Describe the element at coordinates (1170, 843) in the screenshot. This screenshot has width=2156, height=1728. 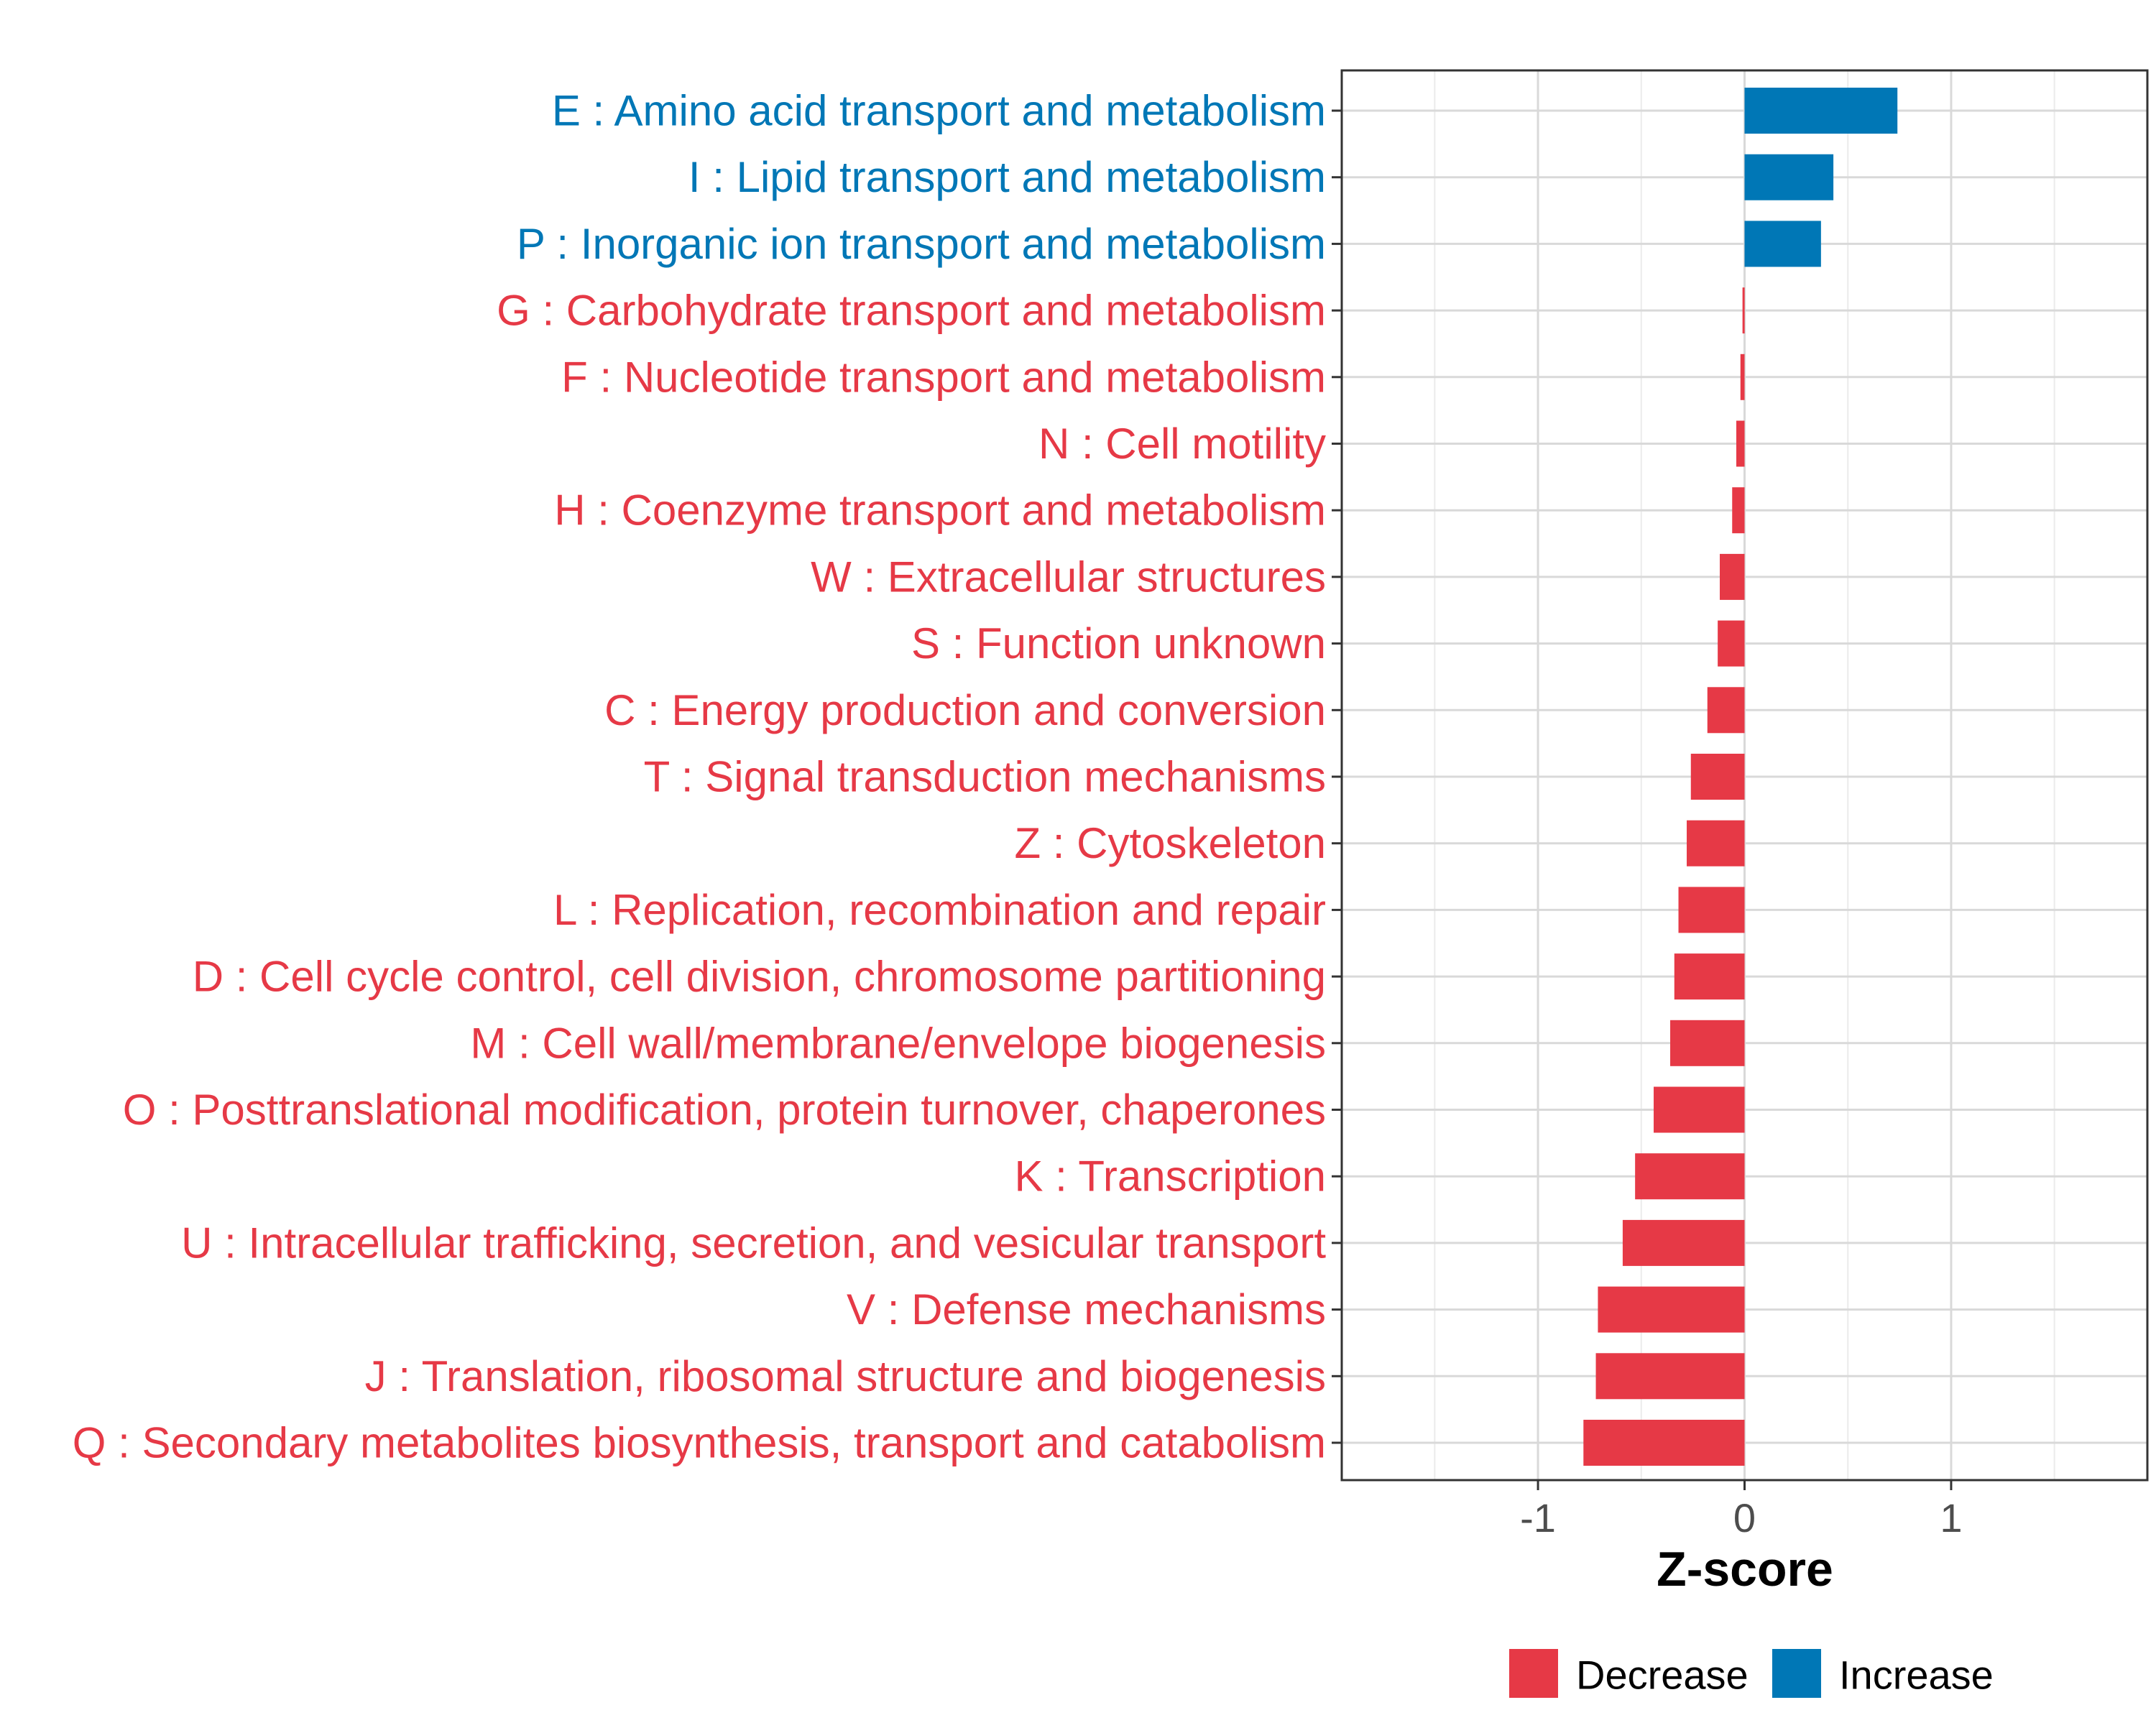
I see `y-tick-label: Z : Cytoskeleton` at that location.